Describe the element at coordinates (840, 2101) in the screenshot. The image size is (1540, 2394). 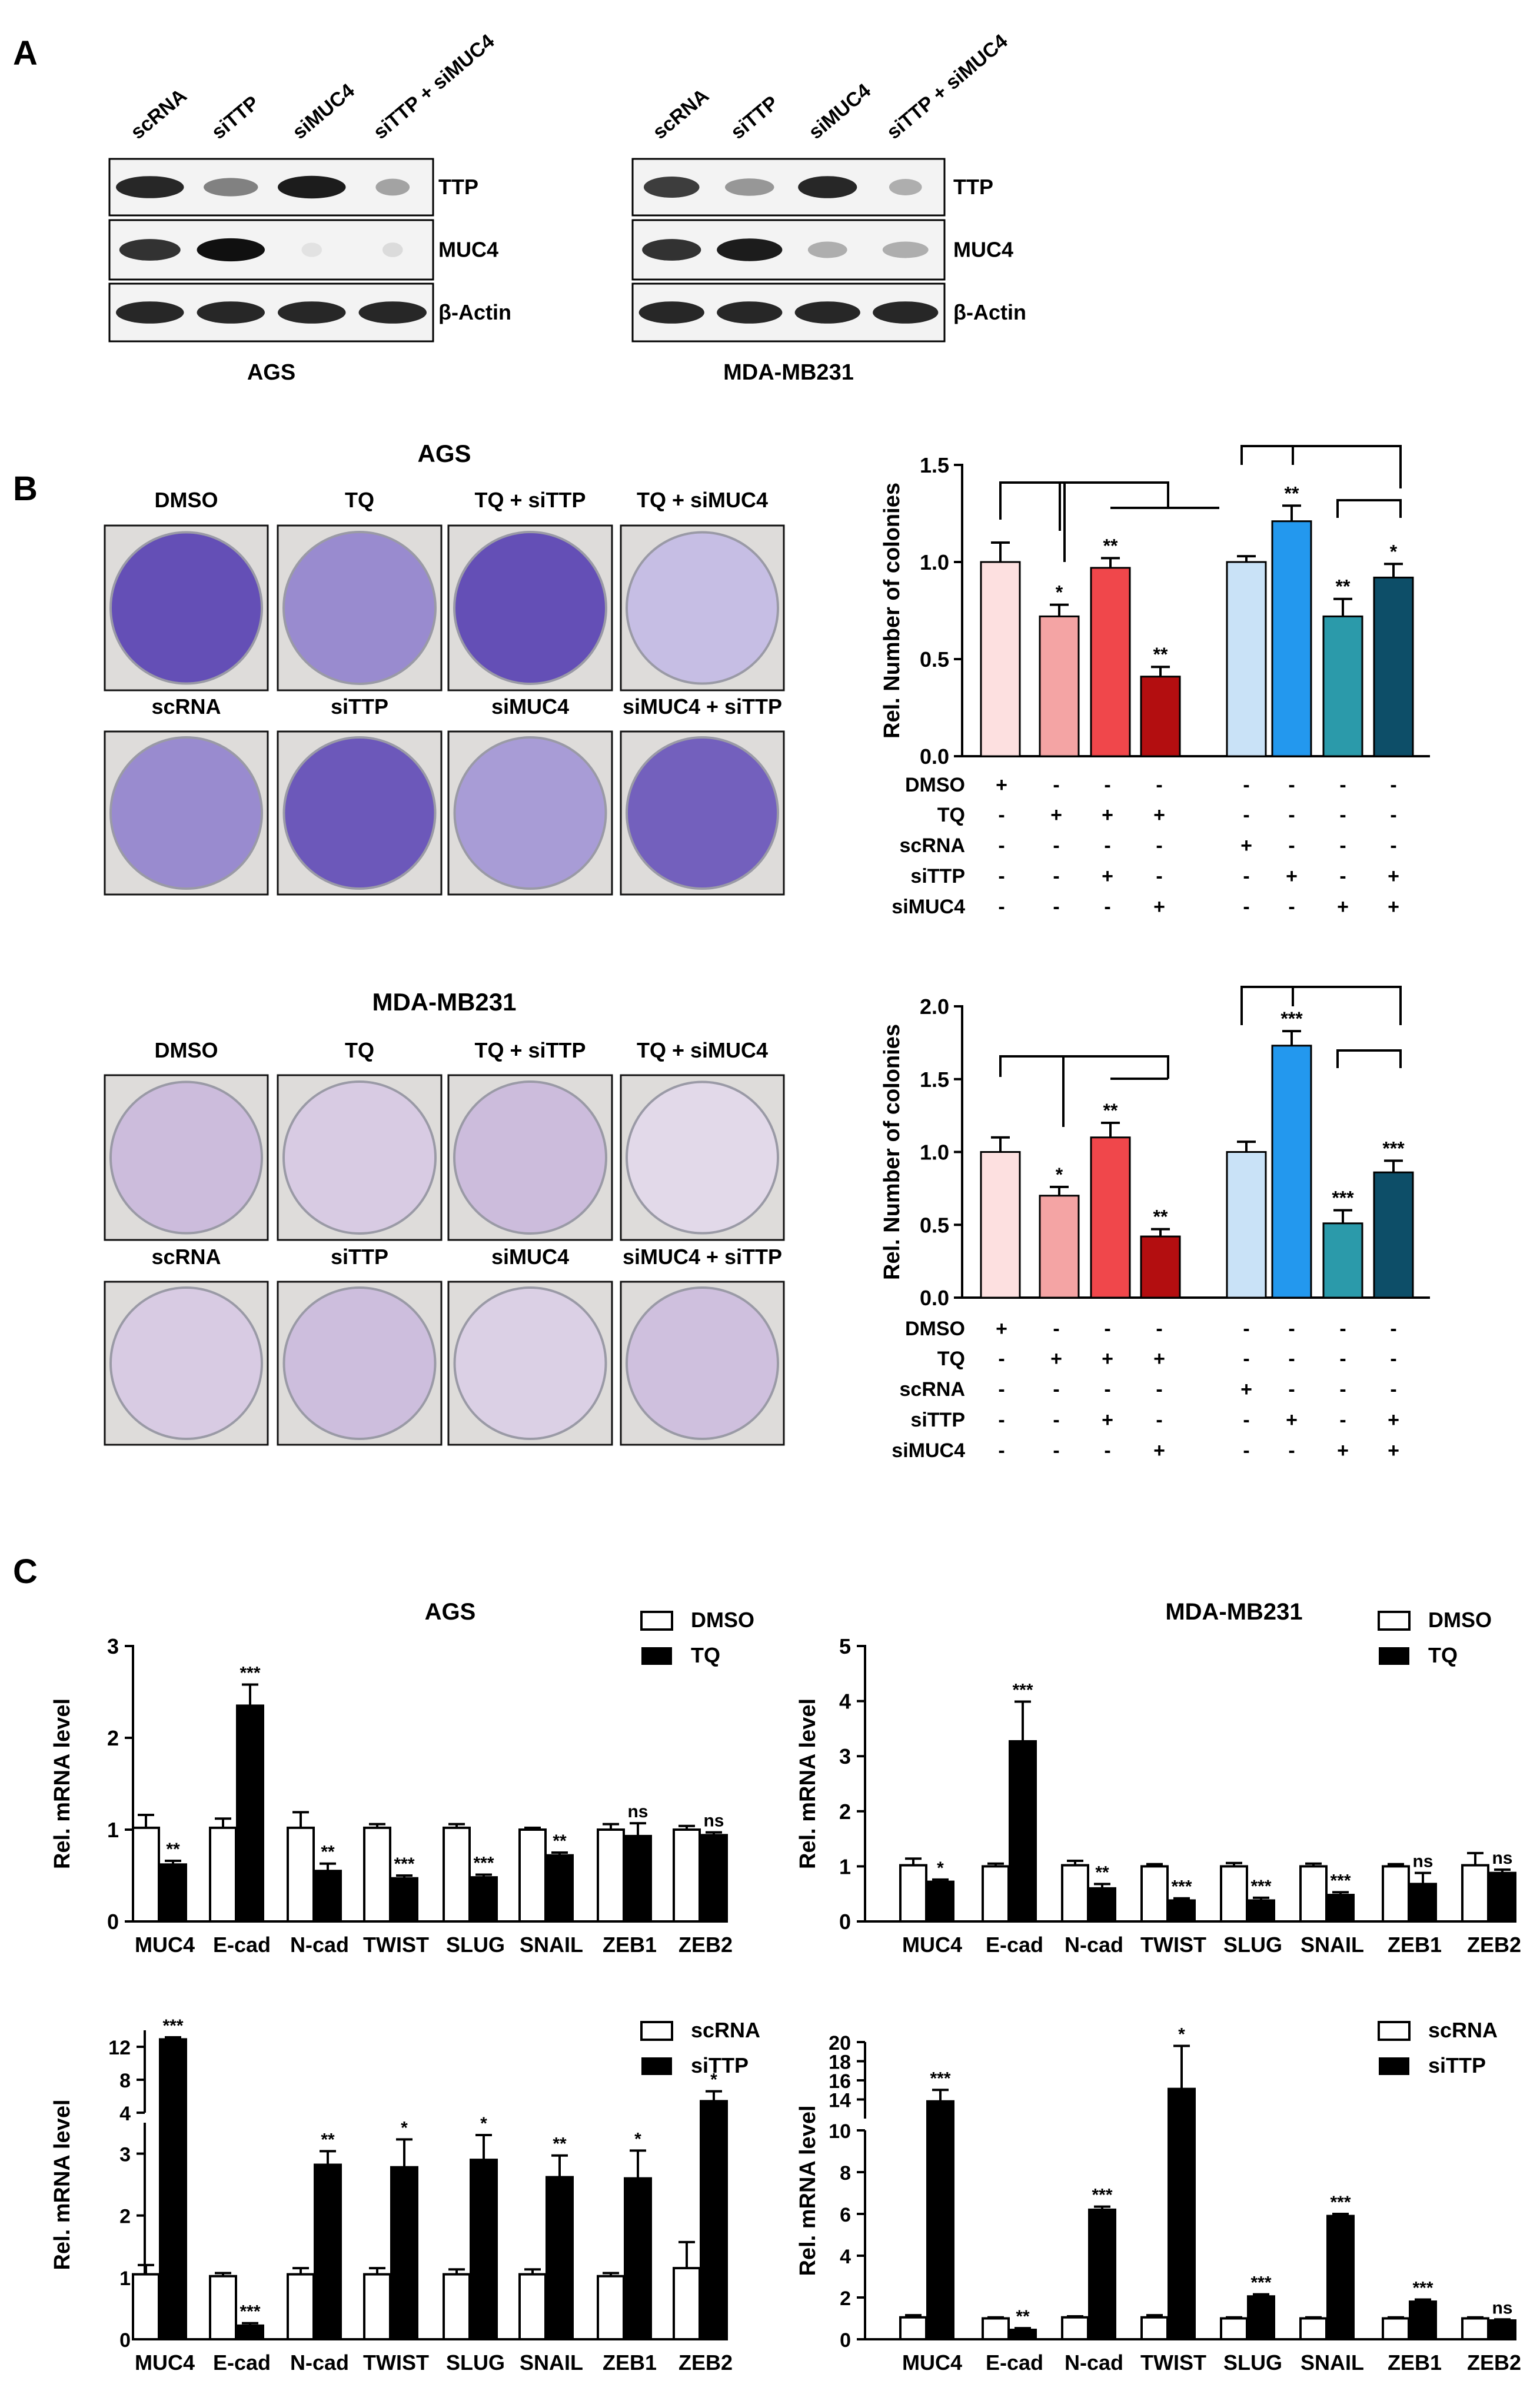
I see `y-tick-label: 14` at that location.